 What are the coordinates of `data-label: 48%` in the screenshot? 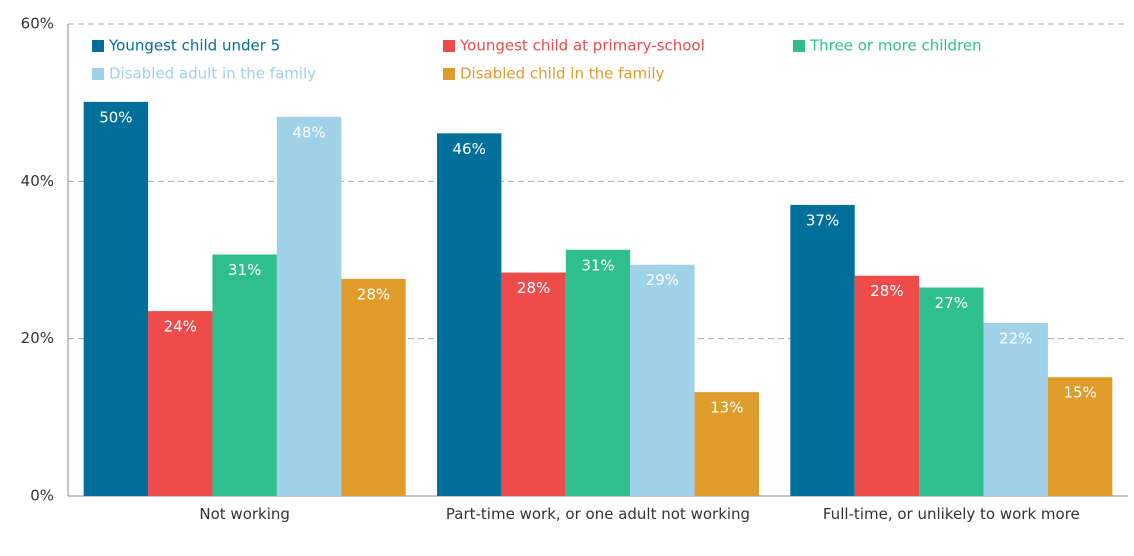 It's located at (308, 132).